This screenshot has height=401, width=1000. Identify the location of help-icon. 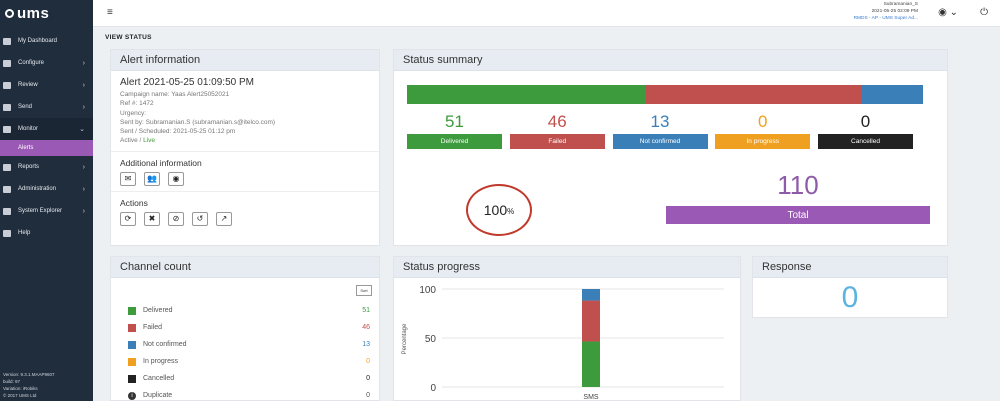
(7, 233).